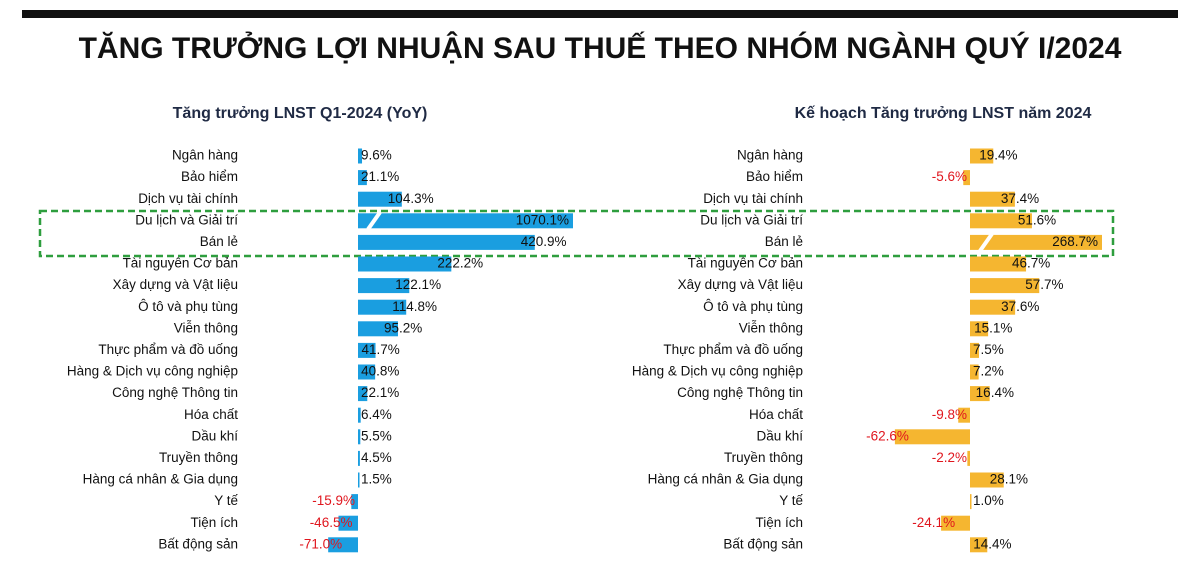 The image size is (1200, 569). What do you see at coordinates (414, 306) in the screenshot?
I see `value-label: 114.8%` at bounding box center [414, 306].